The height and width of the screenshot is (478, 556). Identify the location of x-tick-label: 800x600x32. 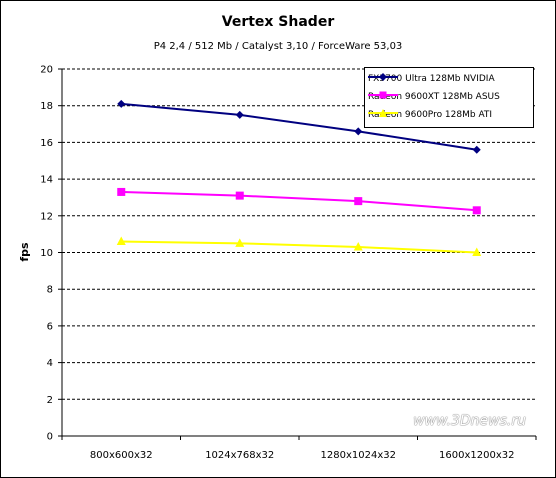
(121, 455).